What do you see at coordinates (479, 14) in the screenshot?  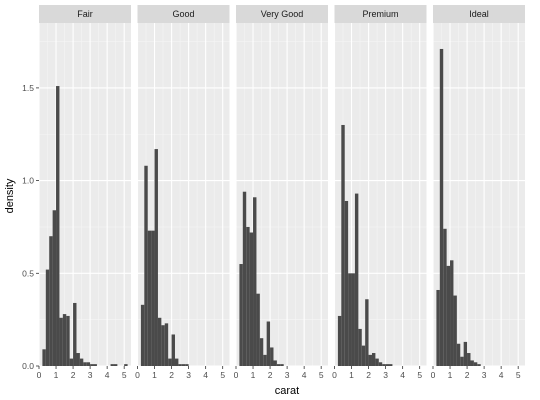 I see `facet-strip-label: Ideal` at bounding box center [479, 14].